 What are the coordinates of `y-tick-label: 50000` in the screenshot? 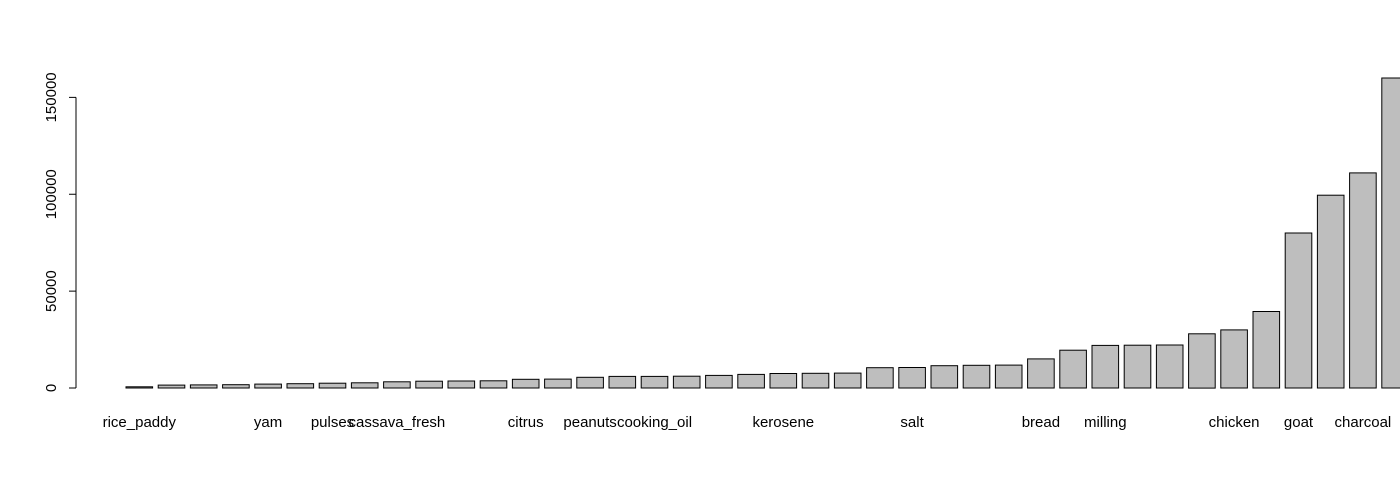 It's located at (51, 291).